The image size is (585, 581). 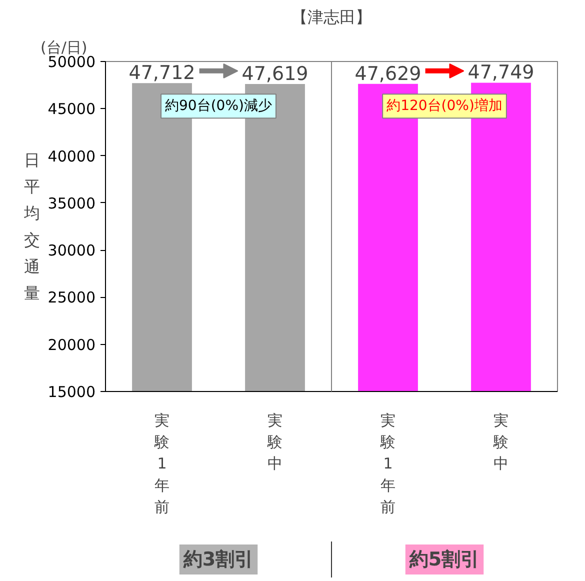 What do you see at coordinates (72, 251) in the screenshot?
I see `y-tick-label: 30000` at bounding box center [72, 251].